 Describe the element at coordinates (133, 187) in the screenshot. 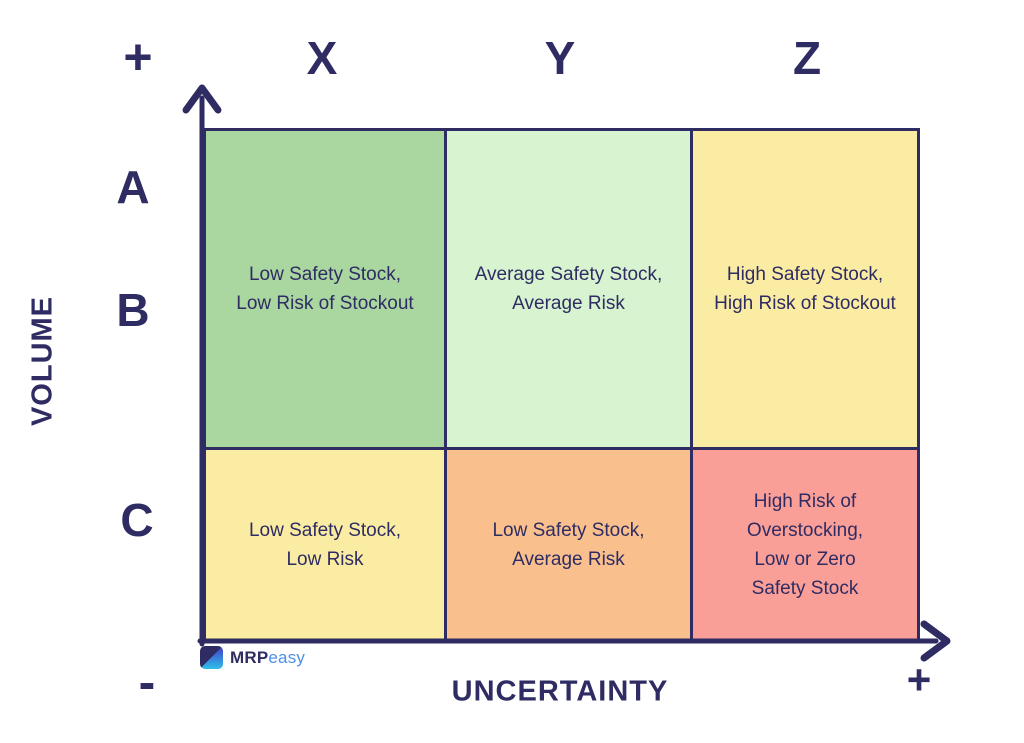

I see `y-axis-tick-a: A` at that location.